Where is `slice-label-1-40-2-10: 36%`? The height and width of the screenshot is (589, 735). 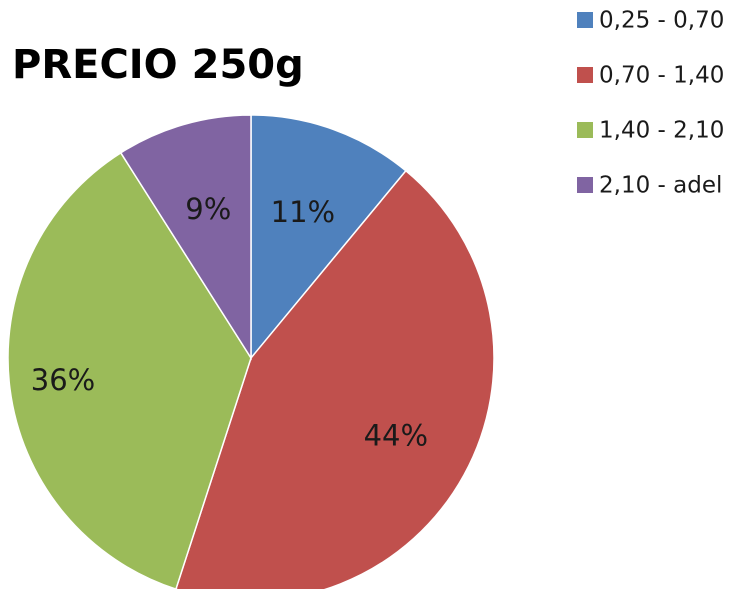
slice-label-1-40-2-10: 36% is located at coordinates (63, 380).